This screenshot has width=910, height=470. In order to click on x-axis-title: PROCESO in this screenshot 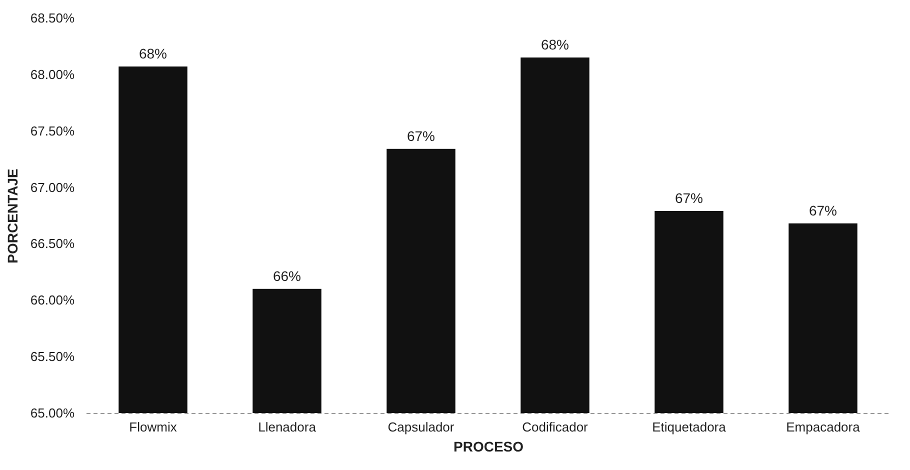, I will do `click(488, 446)`.